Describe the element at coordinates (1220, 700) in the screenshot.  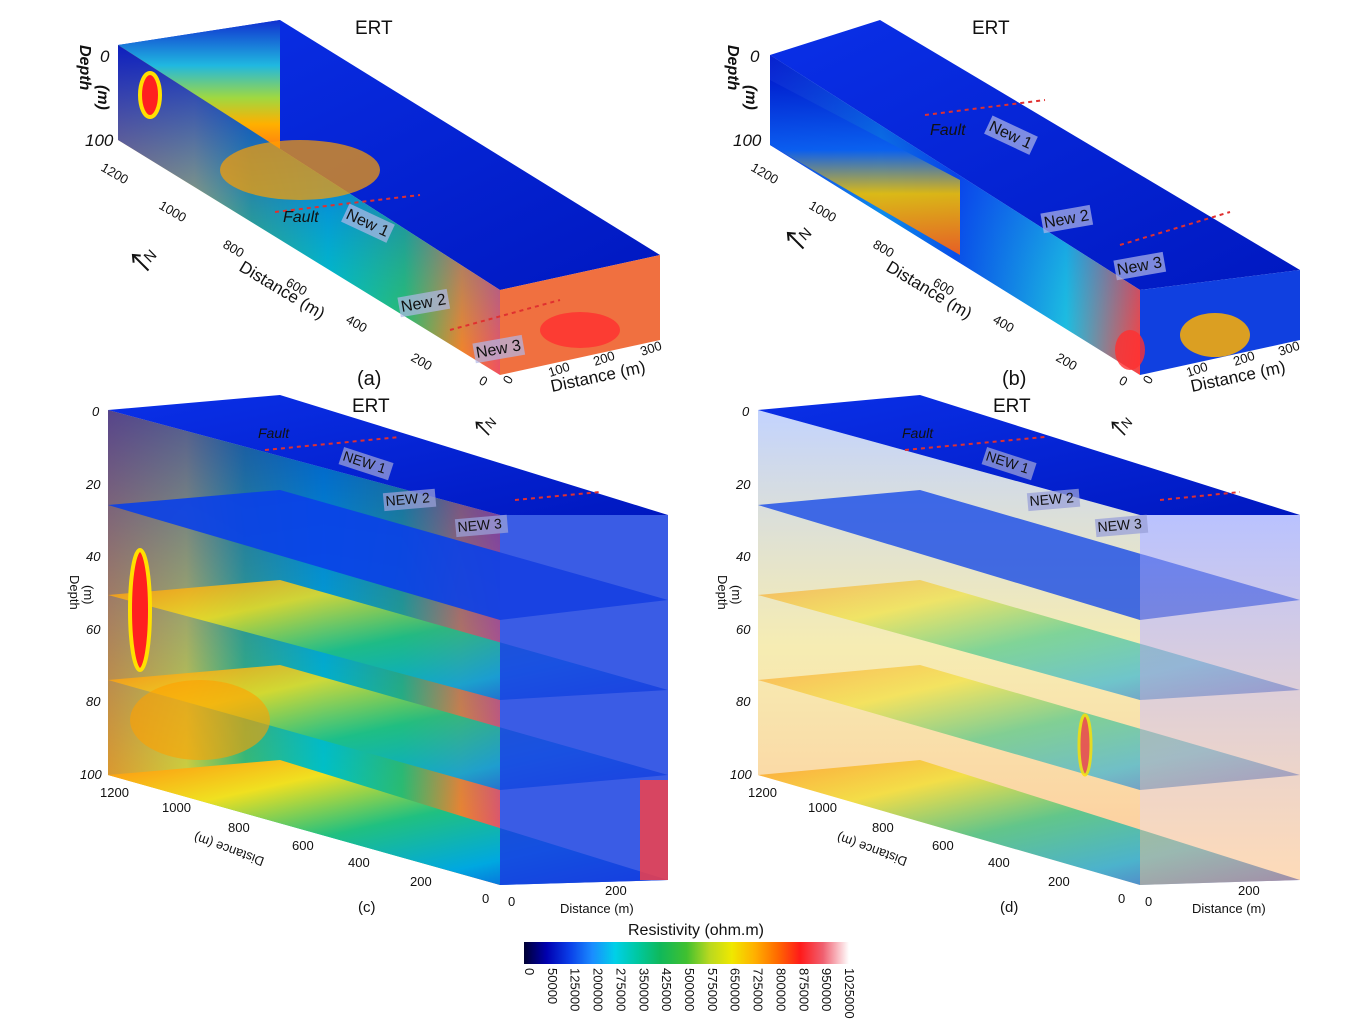
I see `panel-d-end-face` at that location.